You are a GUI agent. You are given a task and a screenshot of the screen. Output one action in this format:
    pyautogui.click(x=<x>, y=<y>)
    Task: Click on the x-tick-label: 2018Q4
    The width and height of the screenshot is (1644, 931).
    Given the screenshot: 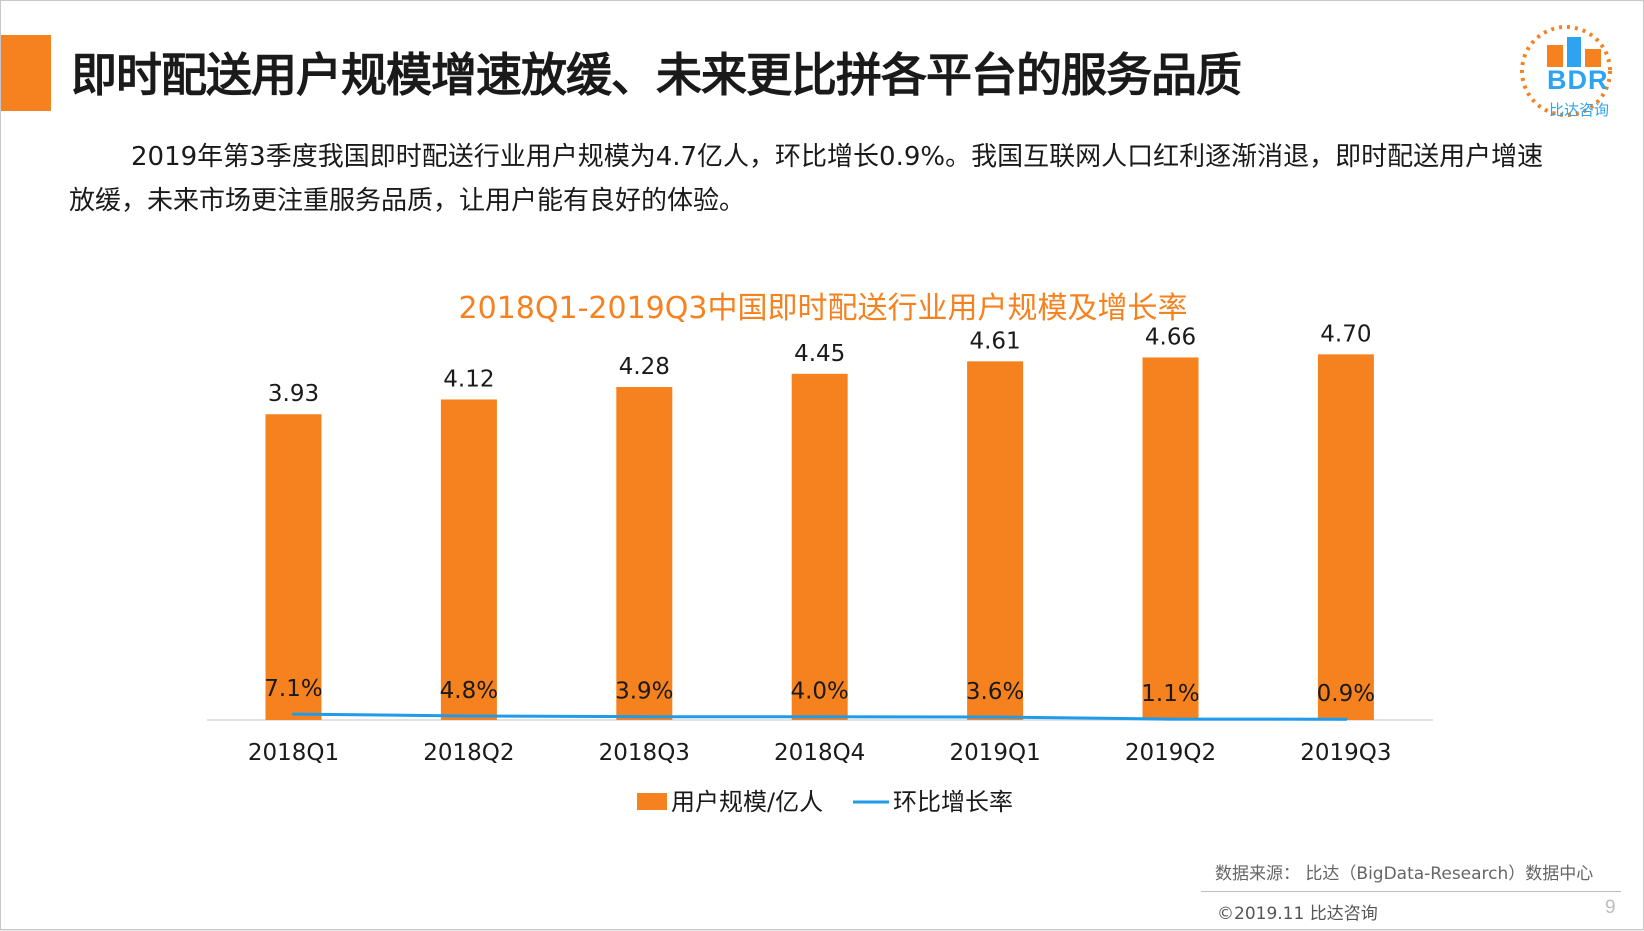 What is the action you would take?
    pyautogui.click(x=819, y=753)
    